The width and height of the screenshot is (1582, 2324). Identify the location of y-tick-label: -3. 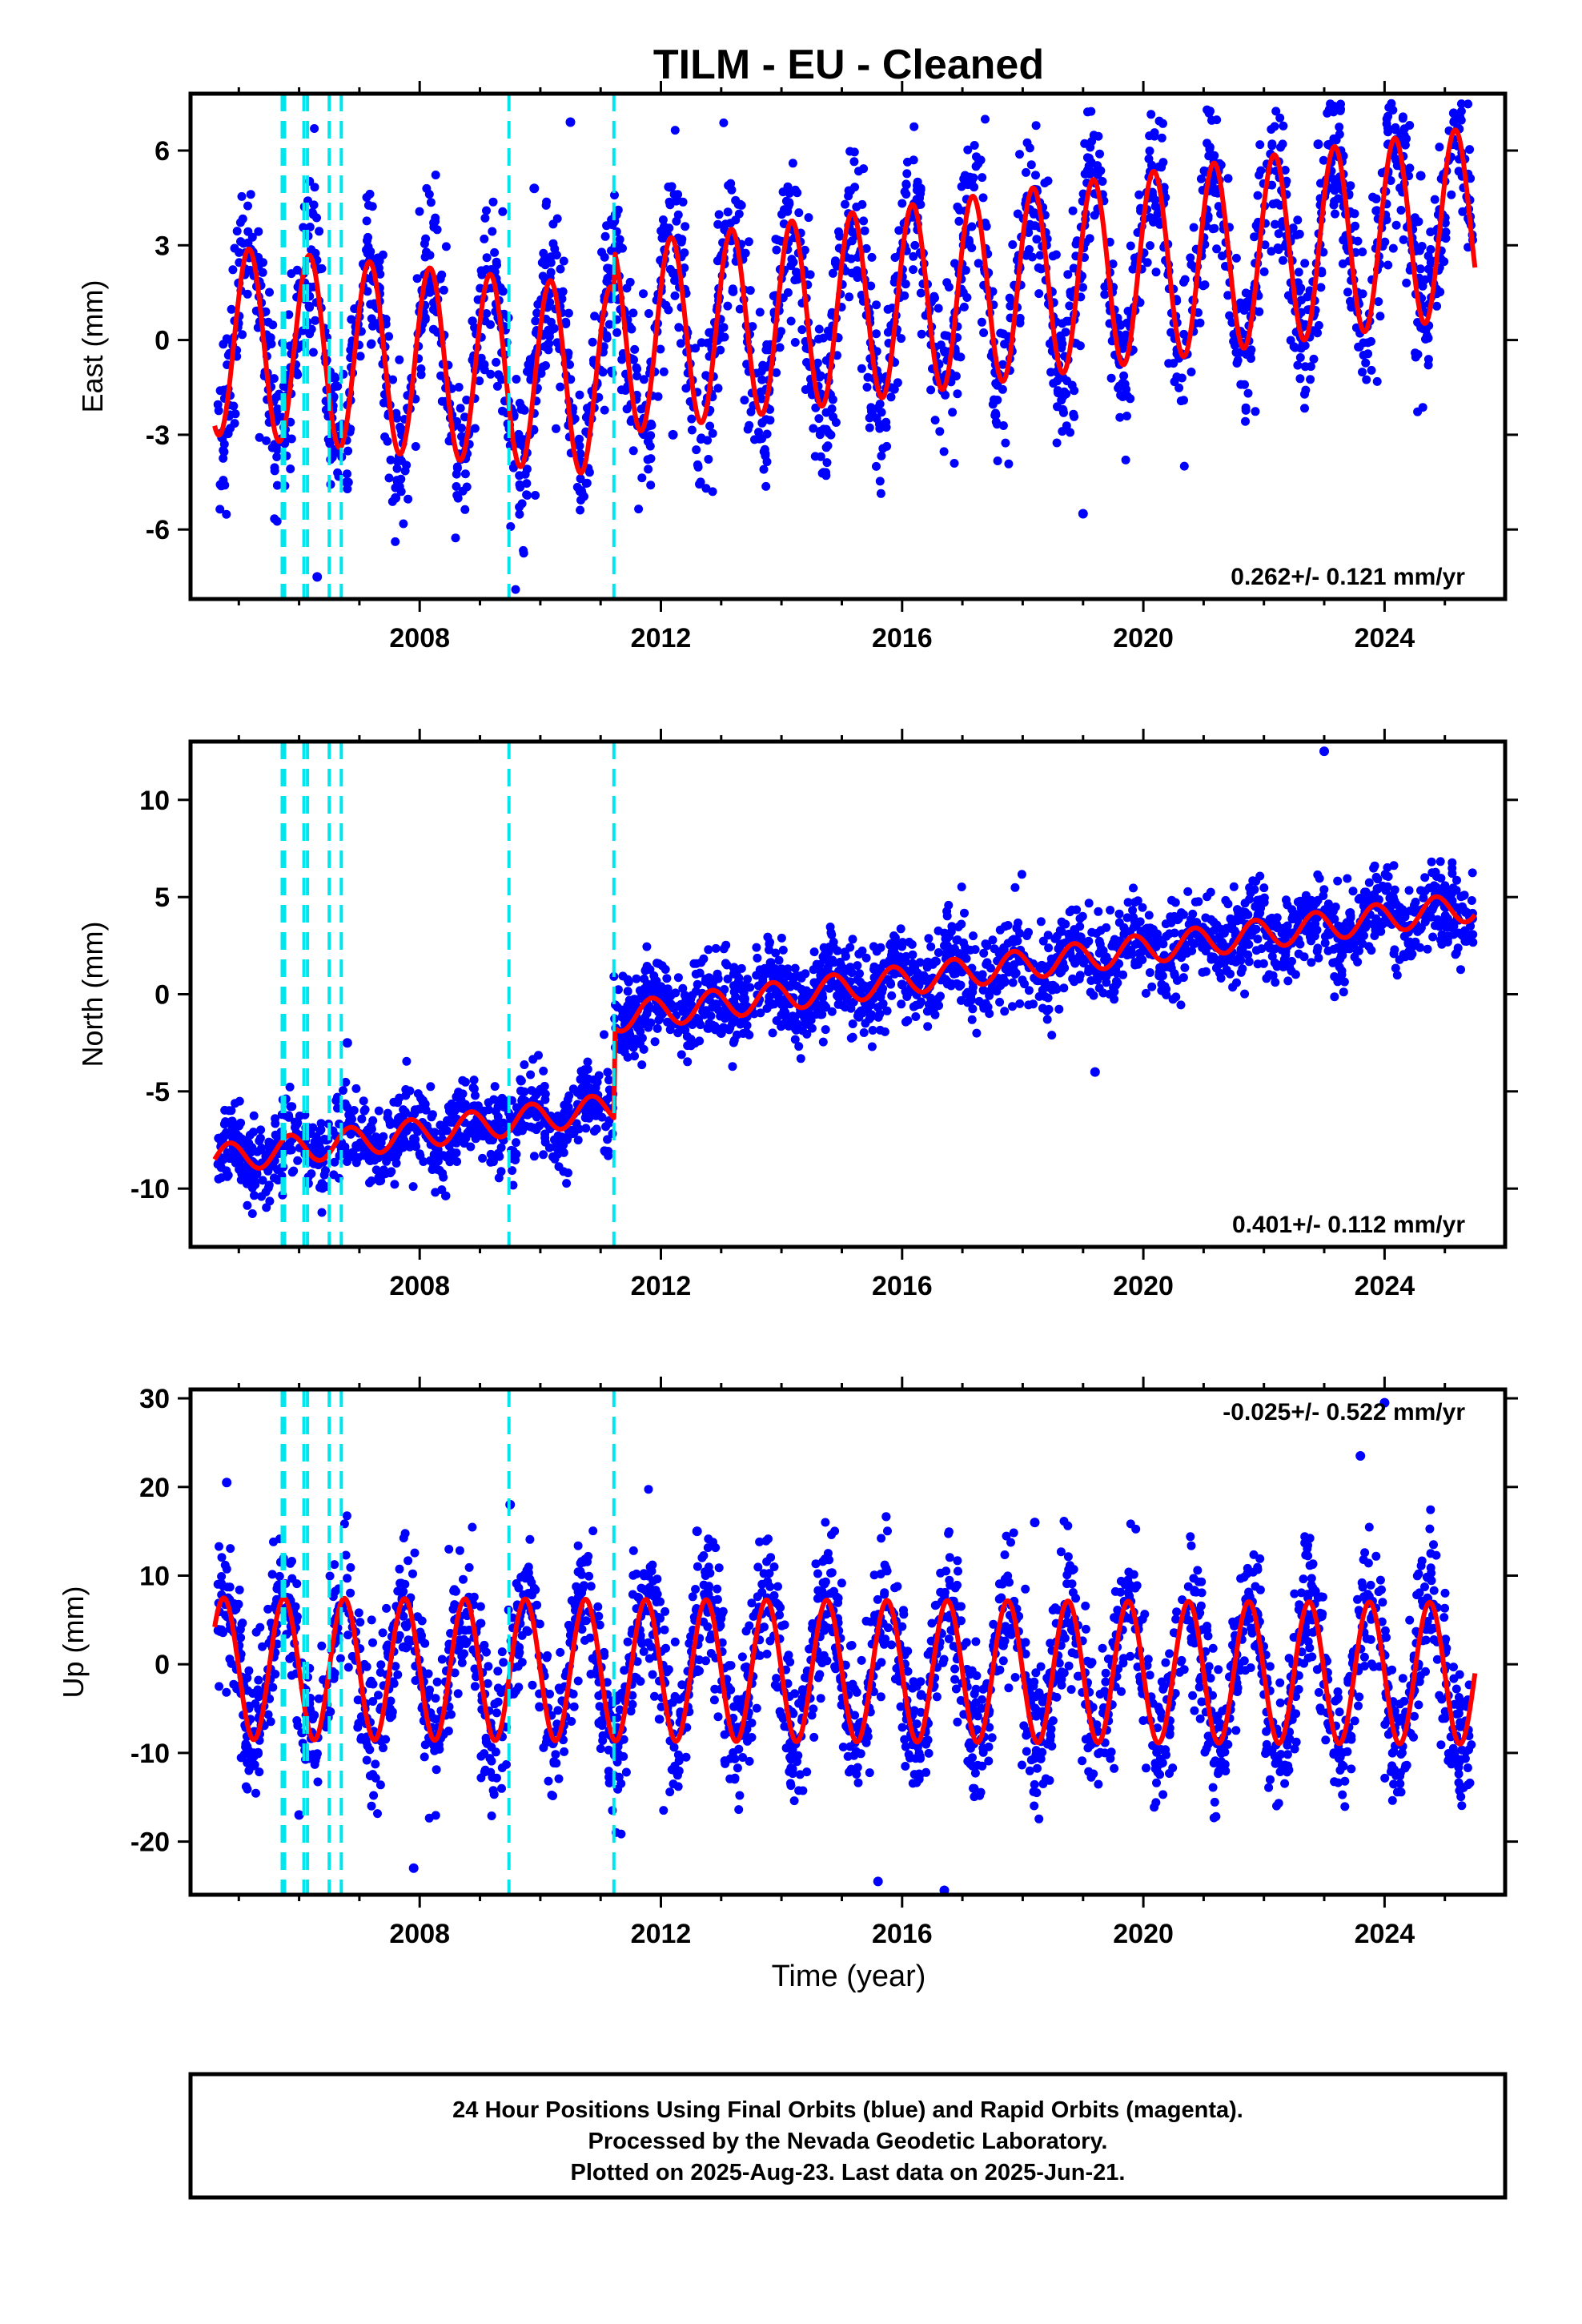
(158, 436).